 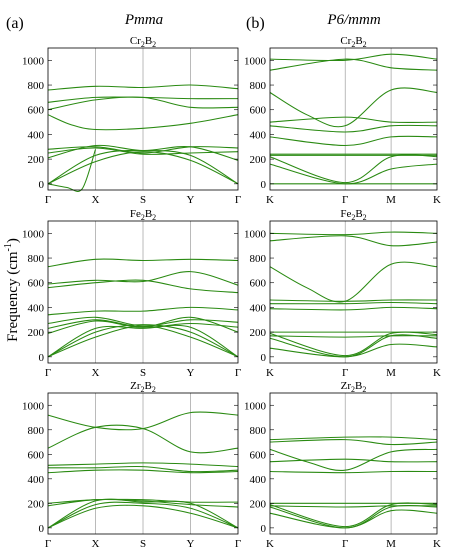 What do you see at coordinates (345, 41) in the screenshot?
I see `panel-title-part: Cr` at bounding box center [345, 41].